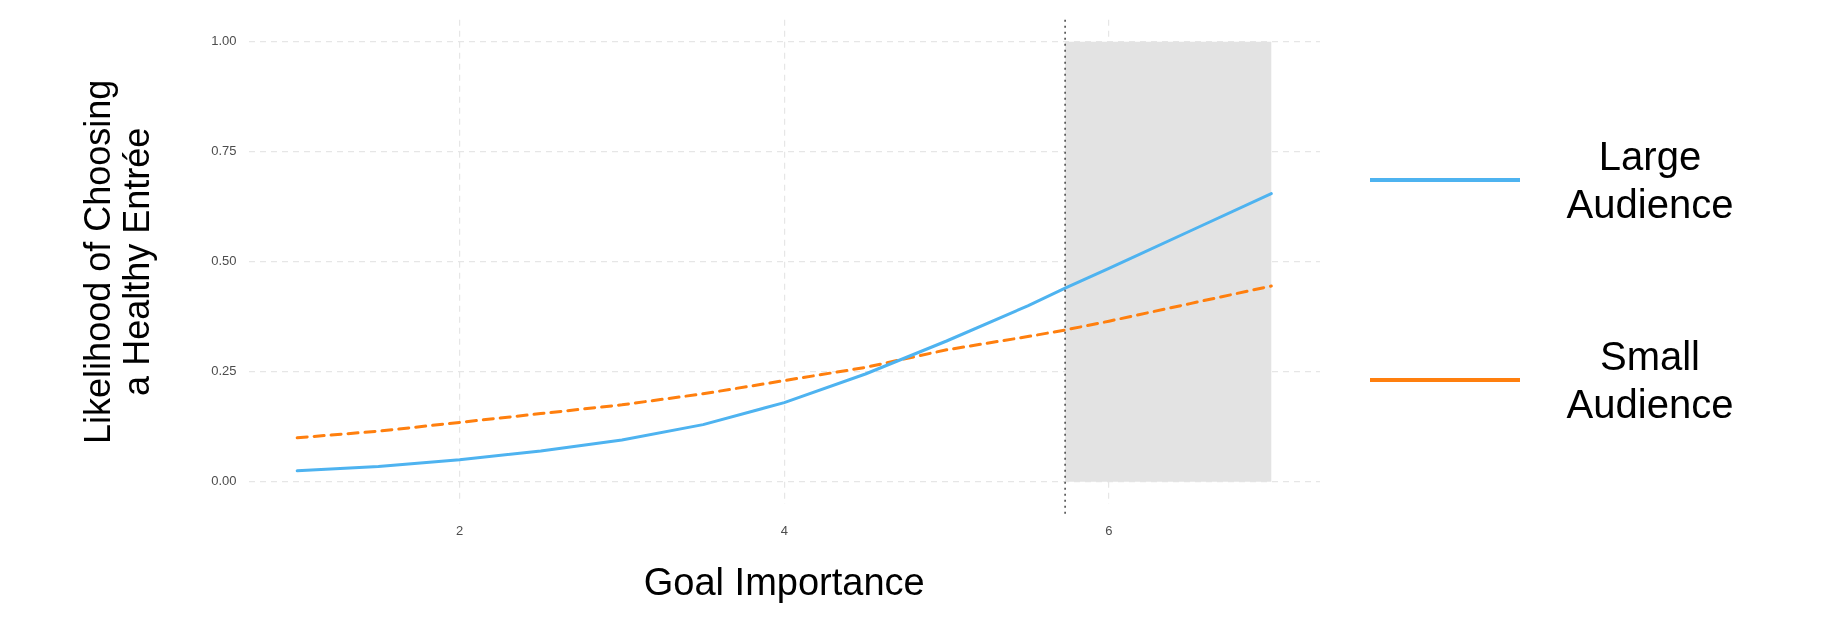 The width and height of the screenshot is (1840, 619). What do you see at coordinates (784, 581) in the screenshot?
I see `x-axis-title: Goal Importance` at bounding box center [784, 581].